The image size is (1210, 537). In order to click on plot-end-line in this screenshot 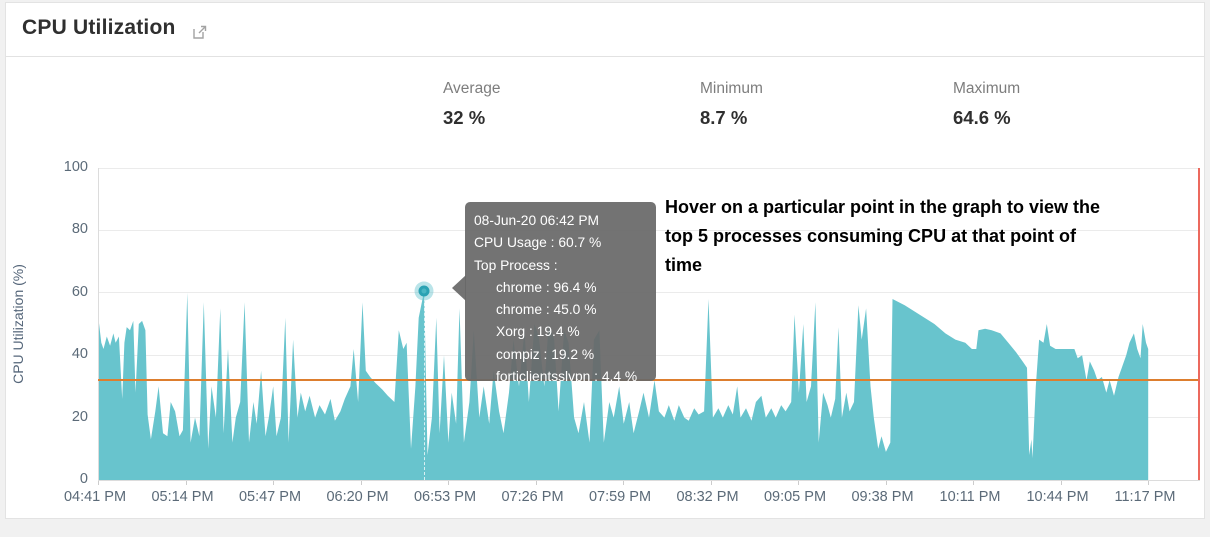, I will do `click(1199, 324)`.